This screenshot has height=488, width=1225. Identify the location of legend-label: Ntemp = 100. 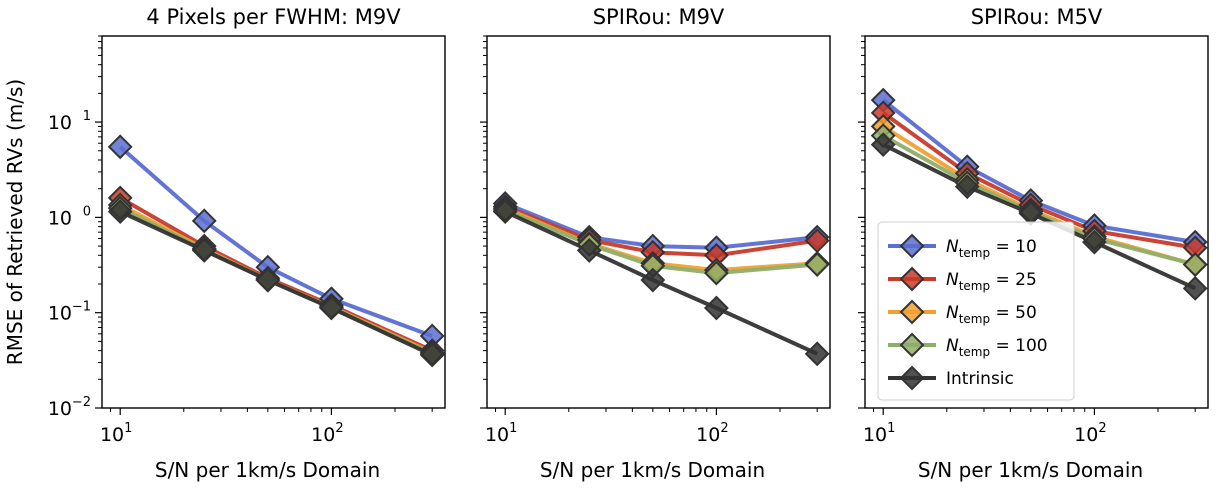
(997, 347).